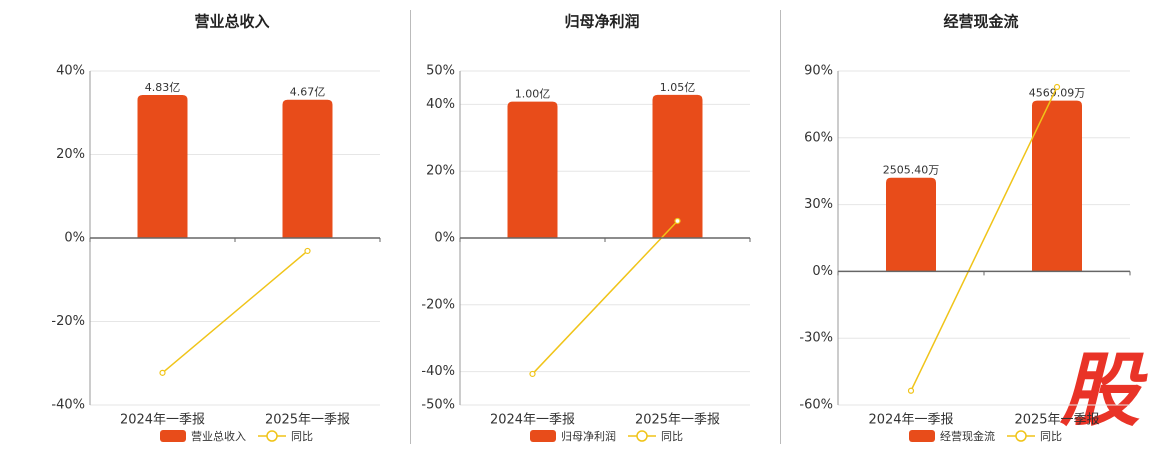 The image size is (1160, 450). I want to click on chart-title: 经营现金流, so click(980, 22).